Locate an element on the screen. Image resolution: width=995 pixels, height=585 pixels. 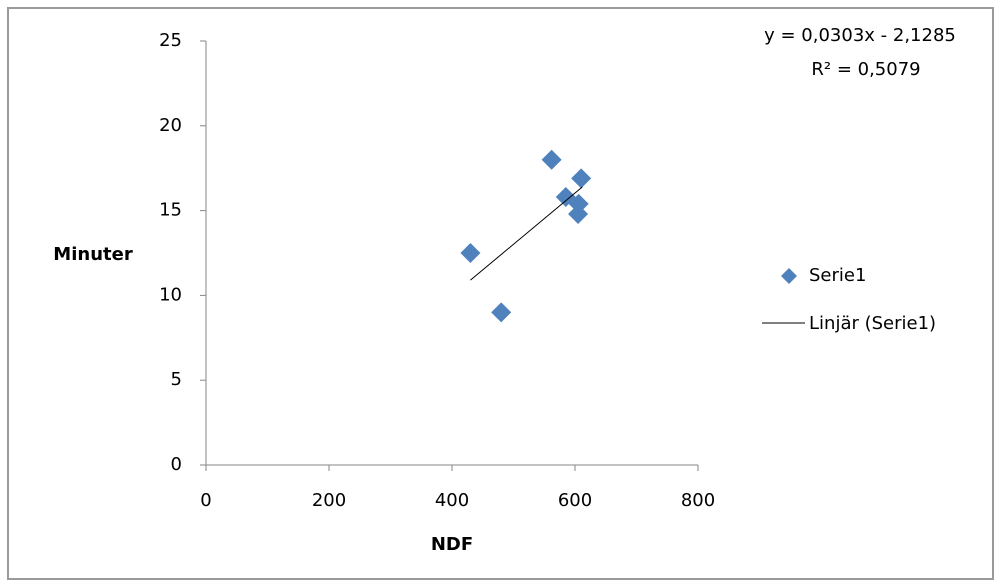
legend-label: Linjär (Serie1) is located at coordinates (872, 323).